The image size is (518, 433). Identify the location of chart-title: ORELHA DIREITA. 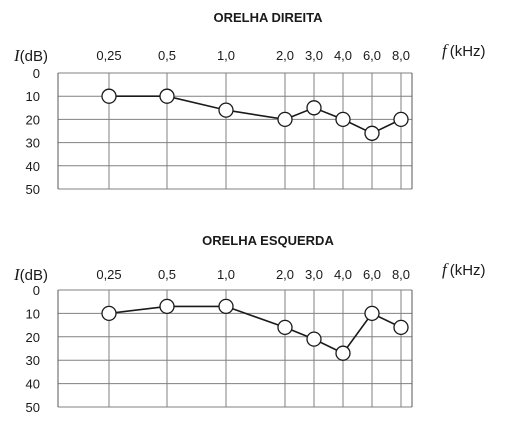
(268, 17).